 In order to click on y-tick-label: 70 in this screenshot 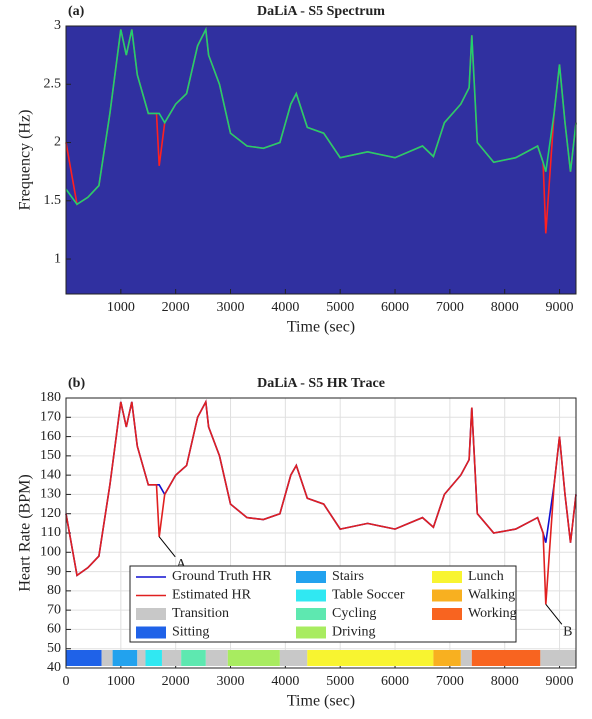, I will do `click(54, 609)`.